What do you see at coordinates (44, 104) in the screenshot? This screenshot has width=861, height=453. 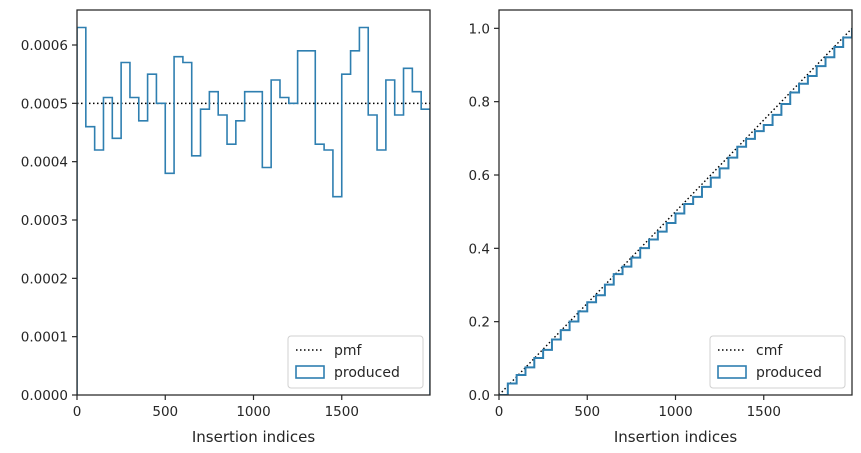 I see `y-tick-label: 0.0005` at bounding box center [44, 104].